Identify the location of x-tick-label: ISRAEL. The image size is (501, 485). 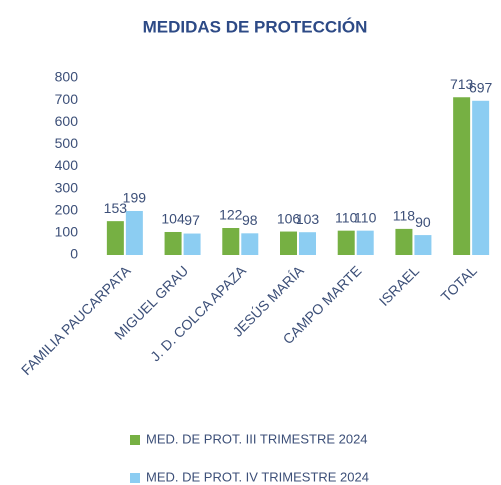
(399, 285).